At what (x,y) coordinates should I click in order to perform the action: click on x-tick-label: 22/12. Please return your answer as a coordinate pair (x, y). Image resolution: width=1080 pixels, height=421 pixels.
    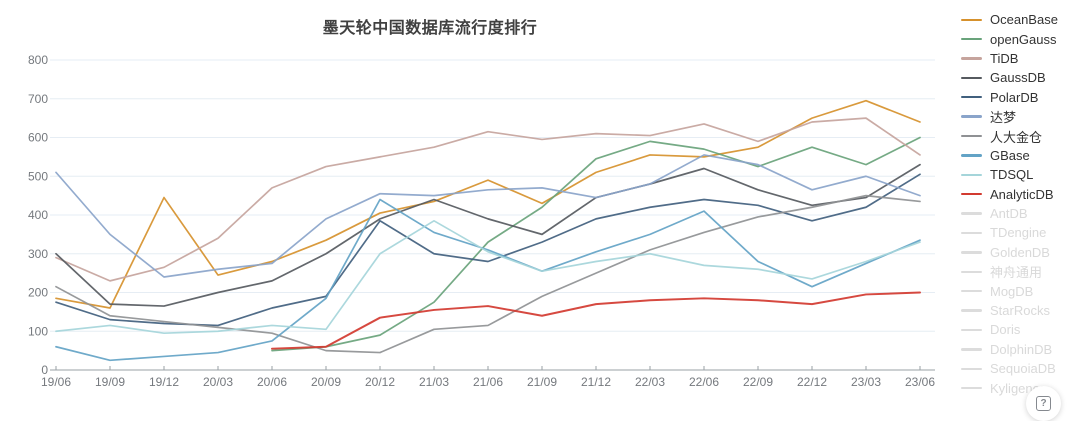
    Looking at the image, I should click on (812, 382).